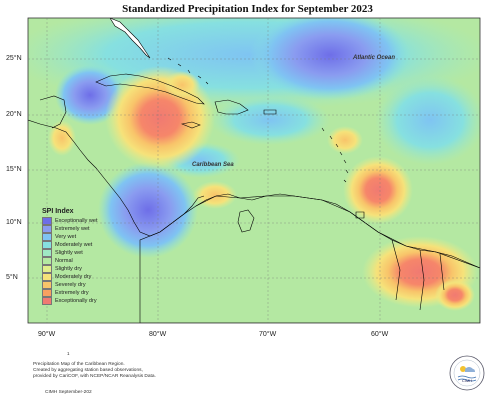 The height and width of the screenshot is (400, 495). I want to click on legend-item: Moderately wet, so click(76, 245).